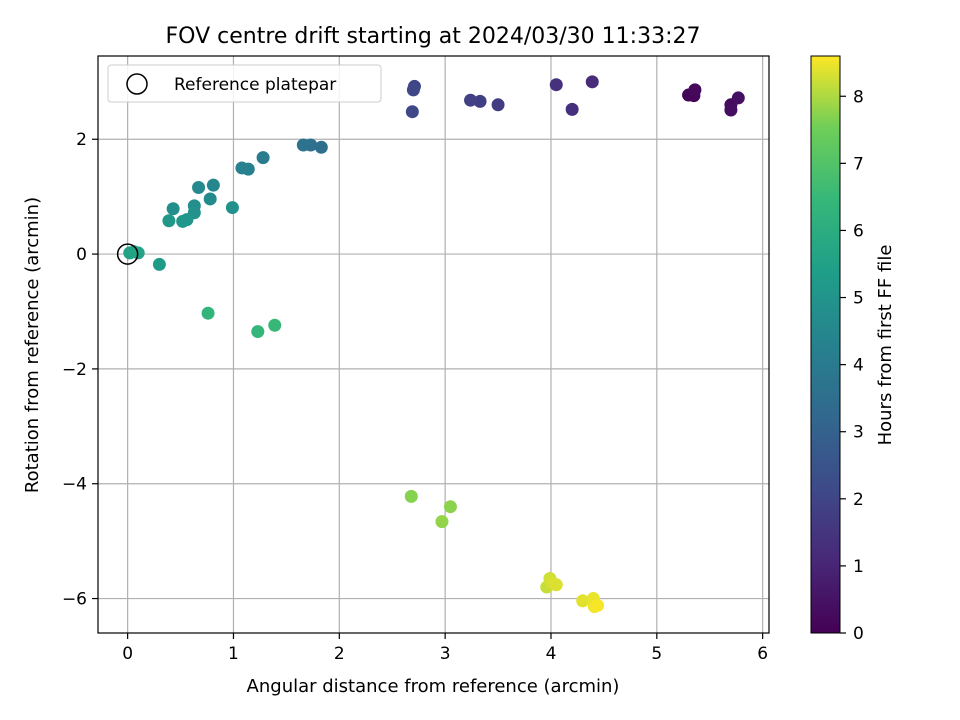 This screenshot has height=720, width=960. Describe the element at coordinates (858, 634) in the screenshot. I see `colorbar-tick-label: 0` at that location.